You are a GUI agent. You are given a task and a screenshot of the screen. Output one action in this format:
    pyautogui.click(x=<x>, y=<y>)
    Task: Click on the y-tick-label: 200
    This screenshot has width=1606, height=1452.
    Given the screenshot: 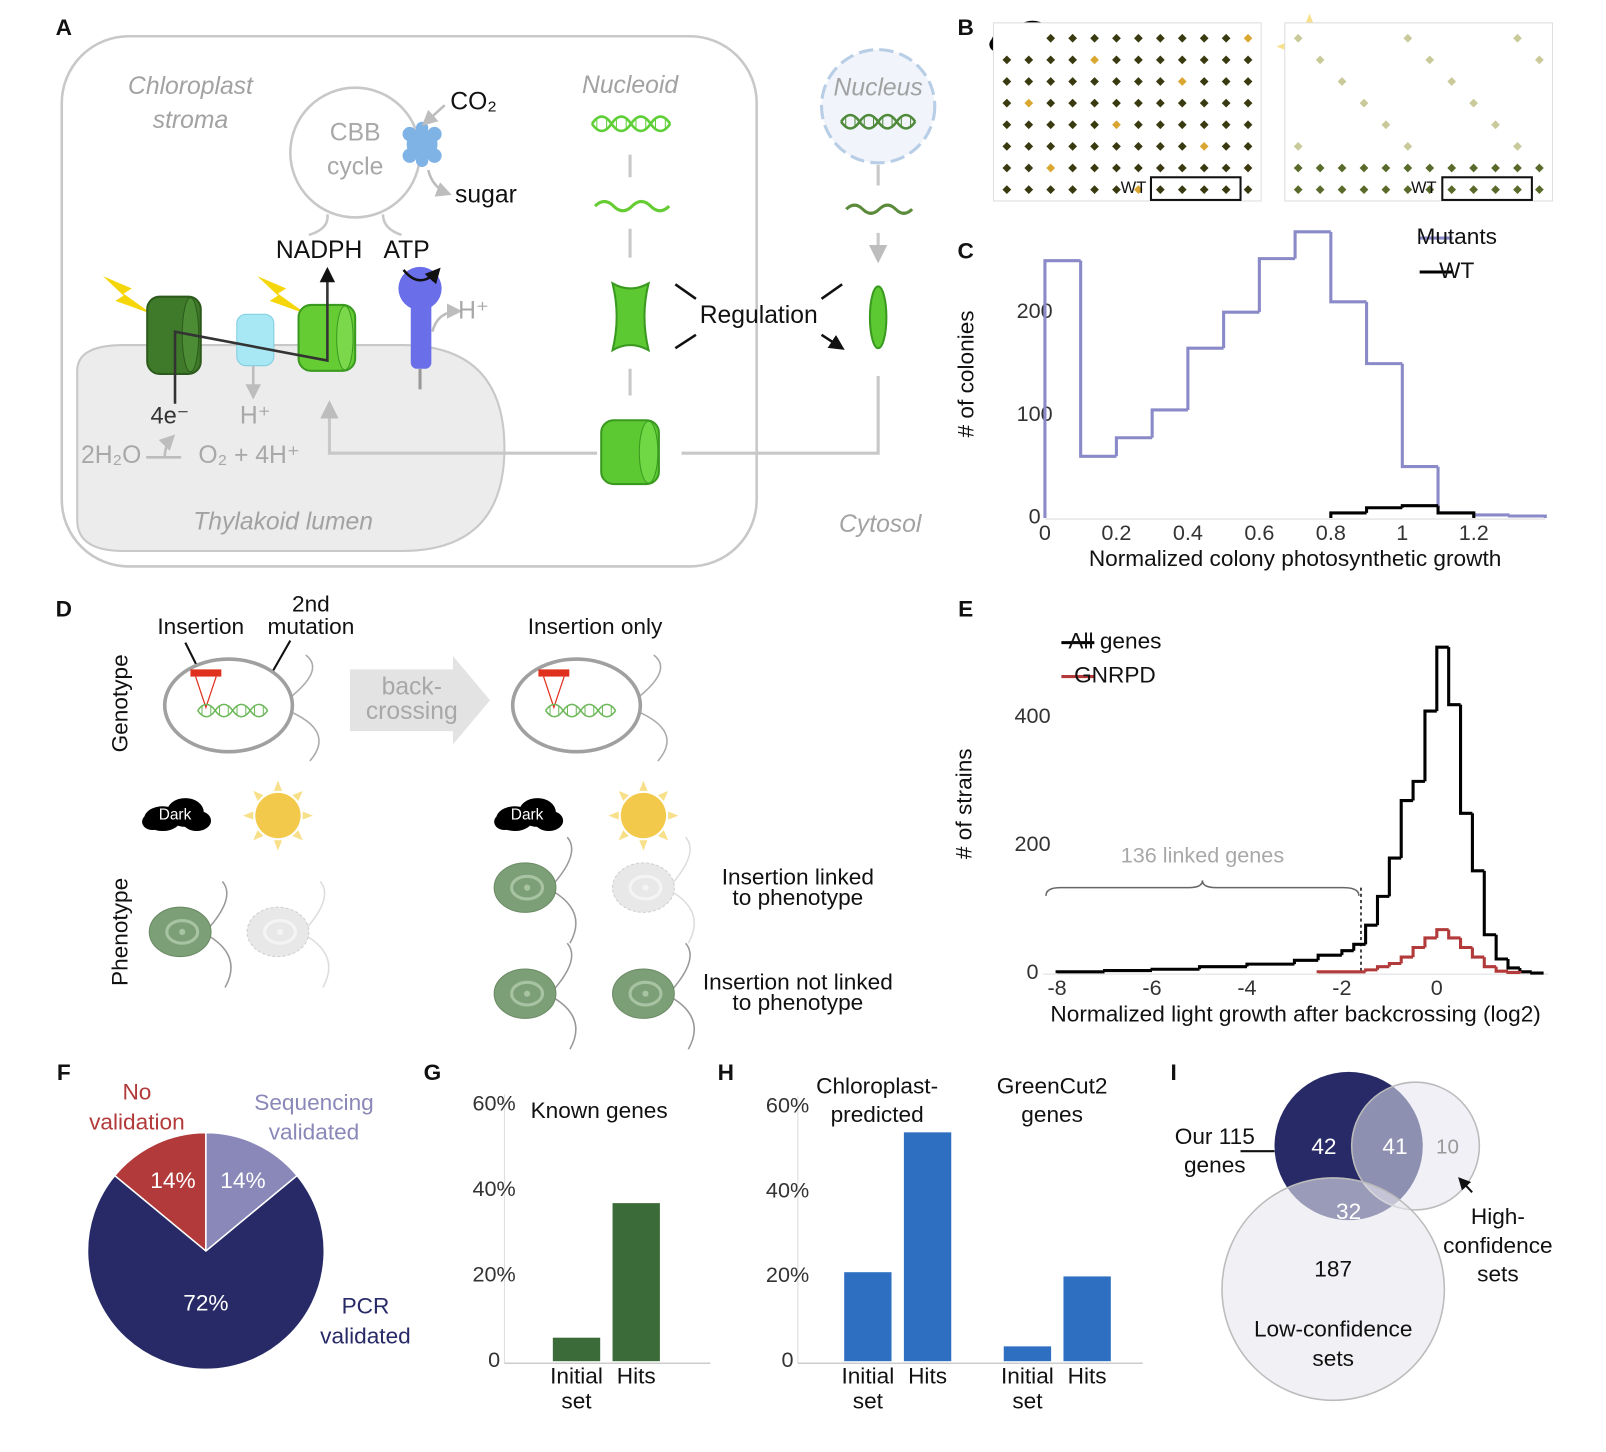 What is the action you would take?
    pyautogui.click(x=1033, y=843)
    